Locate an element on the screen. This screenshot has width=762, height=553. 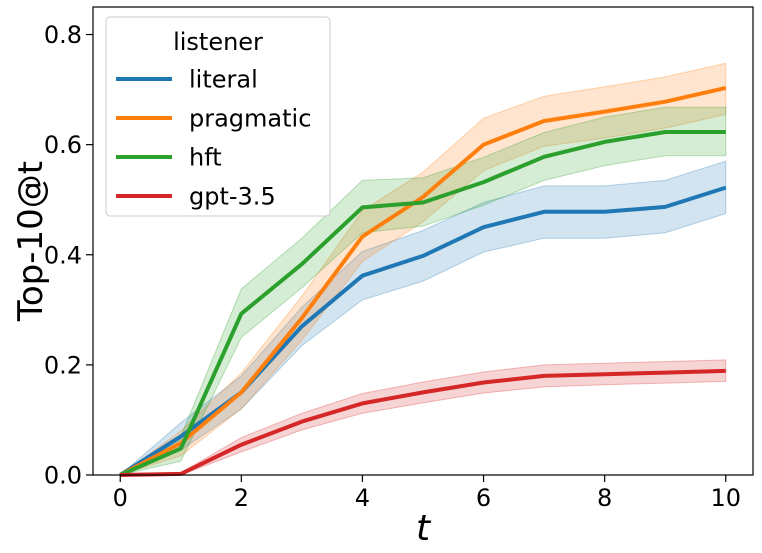
y-tick-label: 0.6 is located at coordinates (63, 145).